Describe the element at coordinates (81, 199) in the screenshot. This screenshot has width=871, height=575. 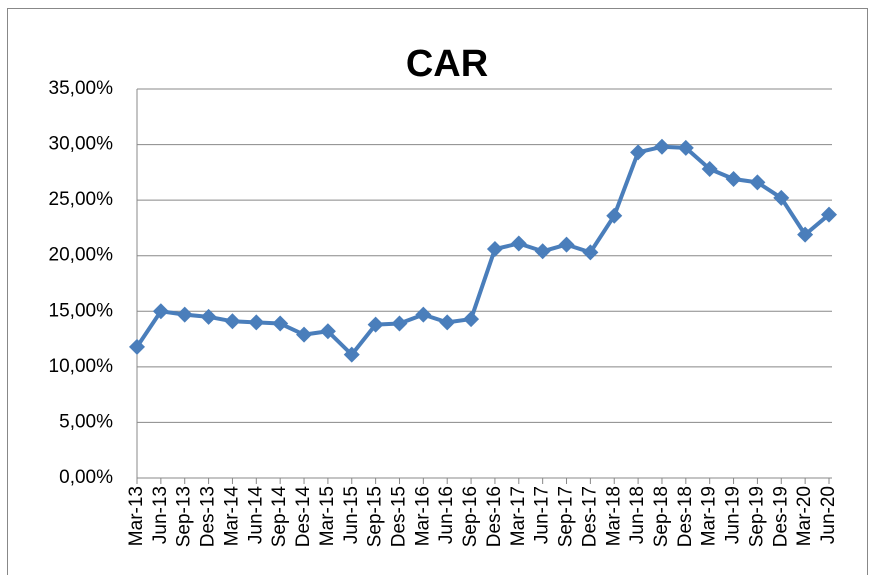
I see `y-tick-label: 25,00%` at that location.